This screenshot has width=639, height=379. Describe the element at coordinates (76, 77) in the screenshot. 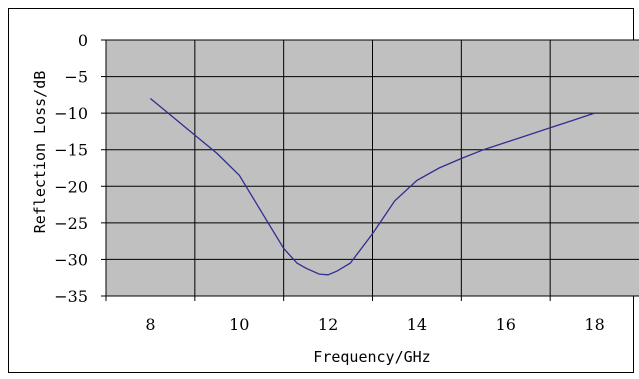

I see `y-tick-label: −5` at that location.